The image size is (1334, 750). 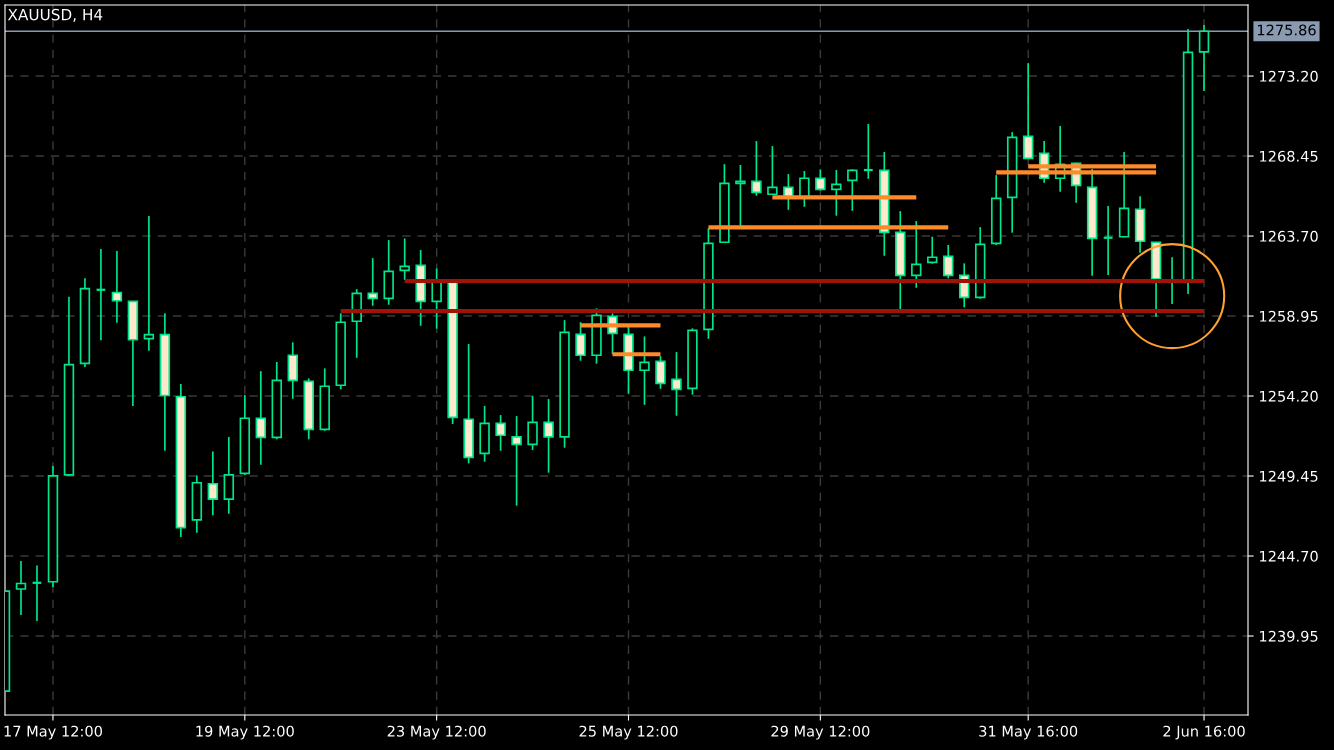 I want to click on y-tick-label: 1258.95, so click(x=1289, y=316).